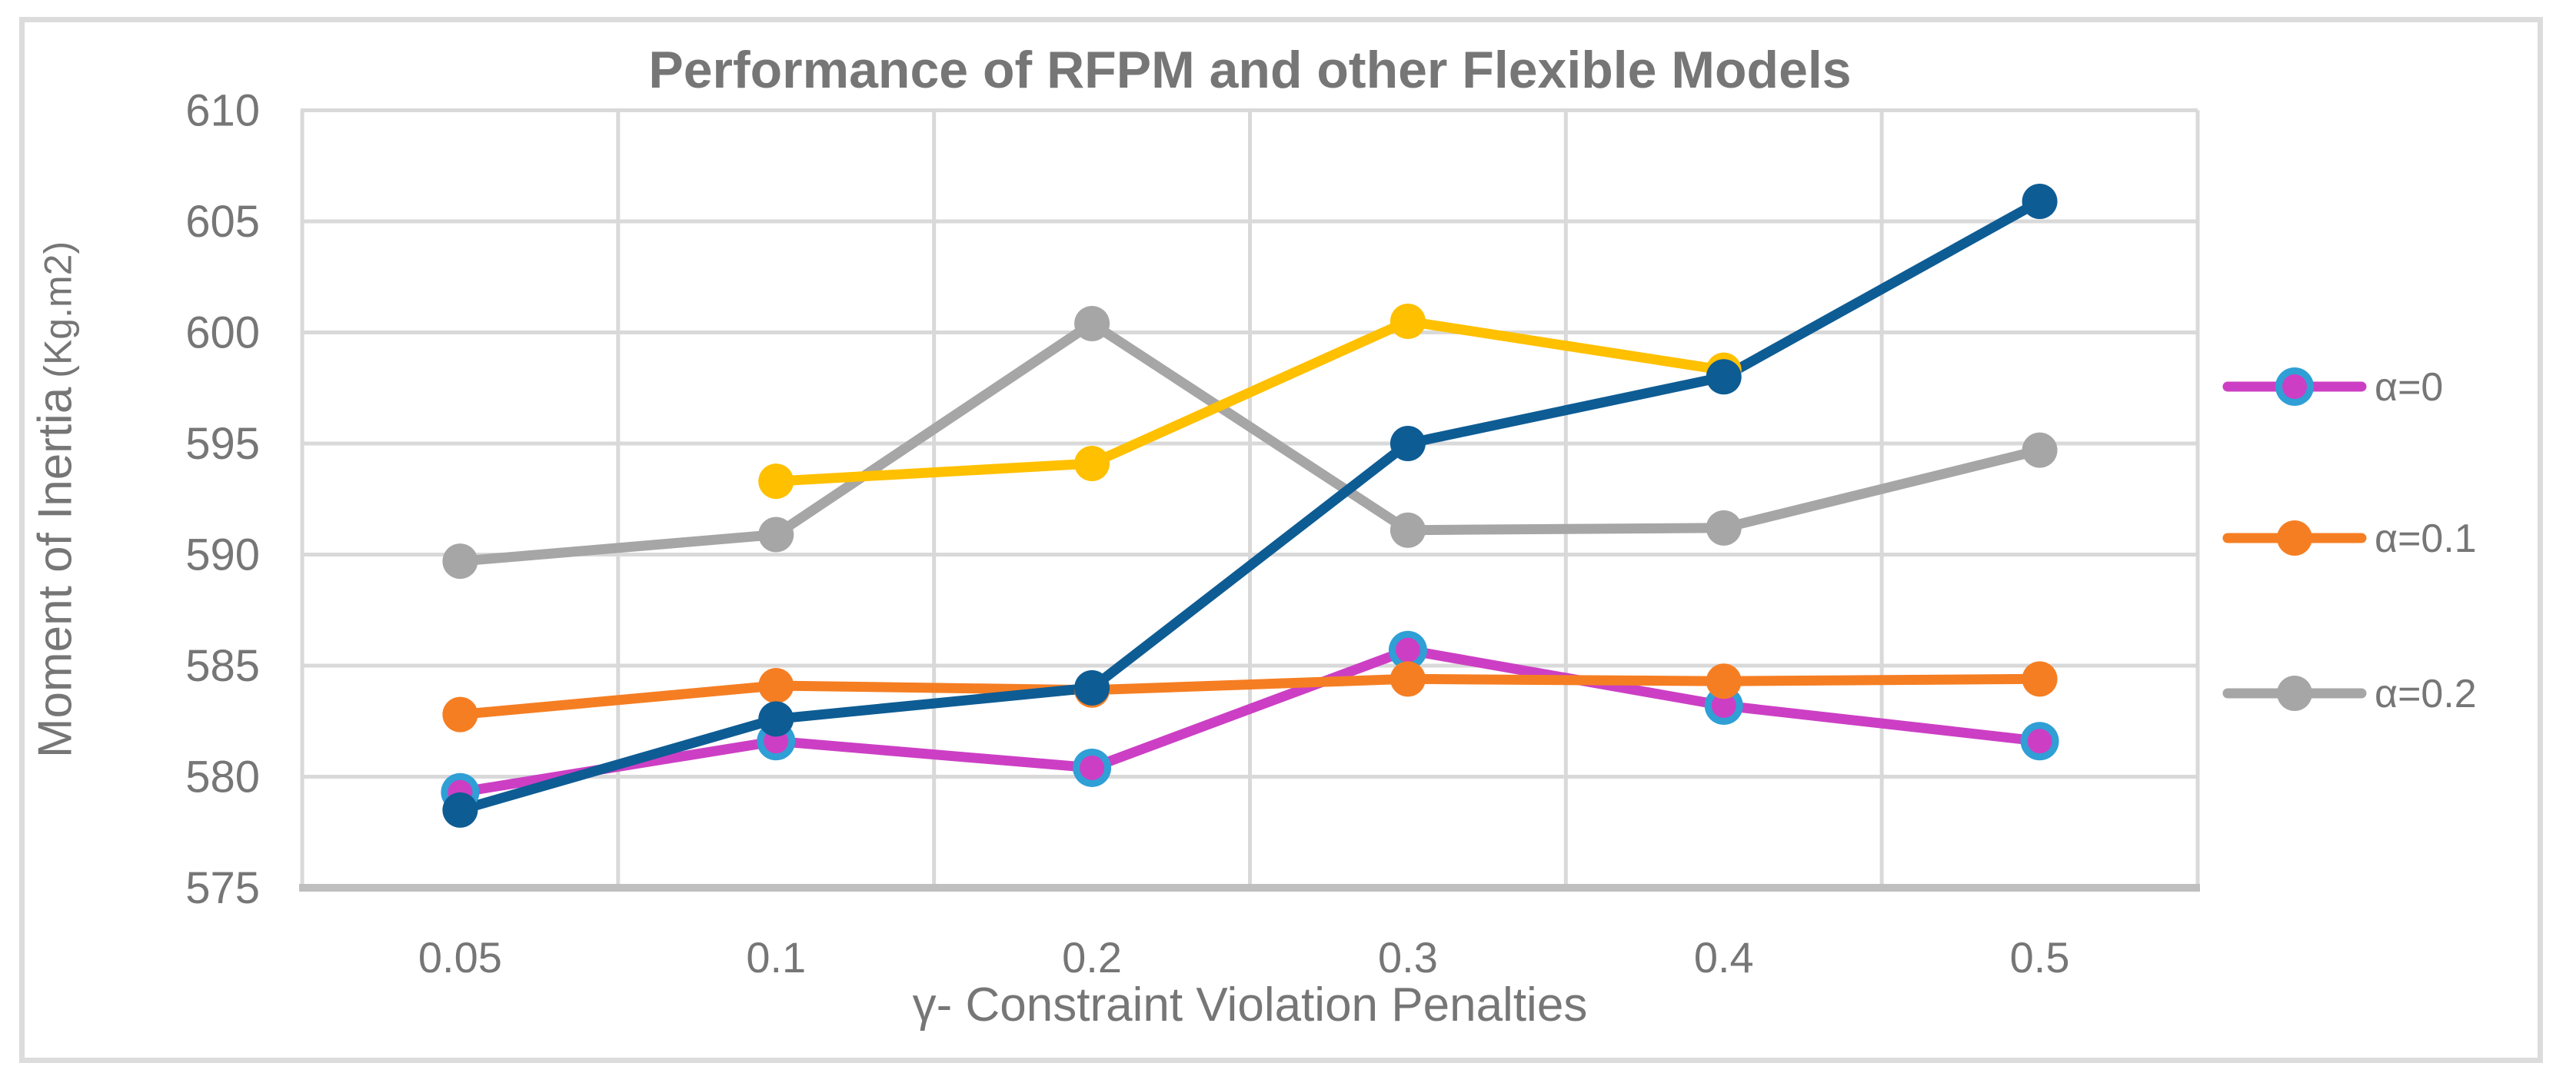  I want to click on x-tick-label: 0.2, so click(1092, 957).